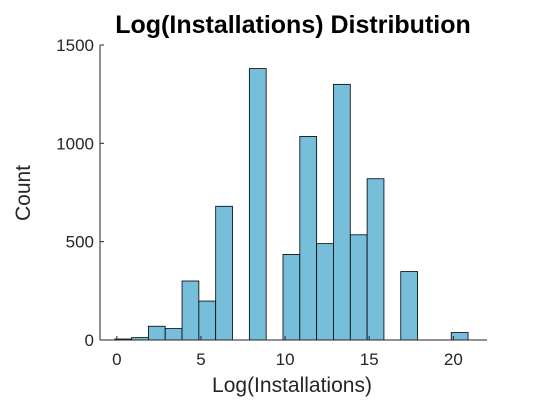  I want to click on x-tick-label: 10, so click(285, 359).